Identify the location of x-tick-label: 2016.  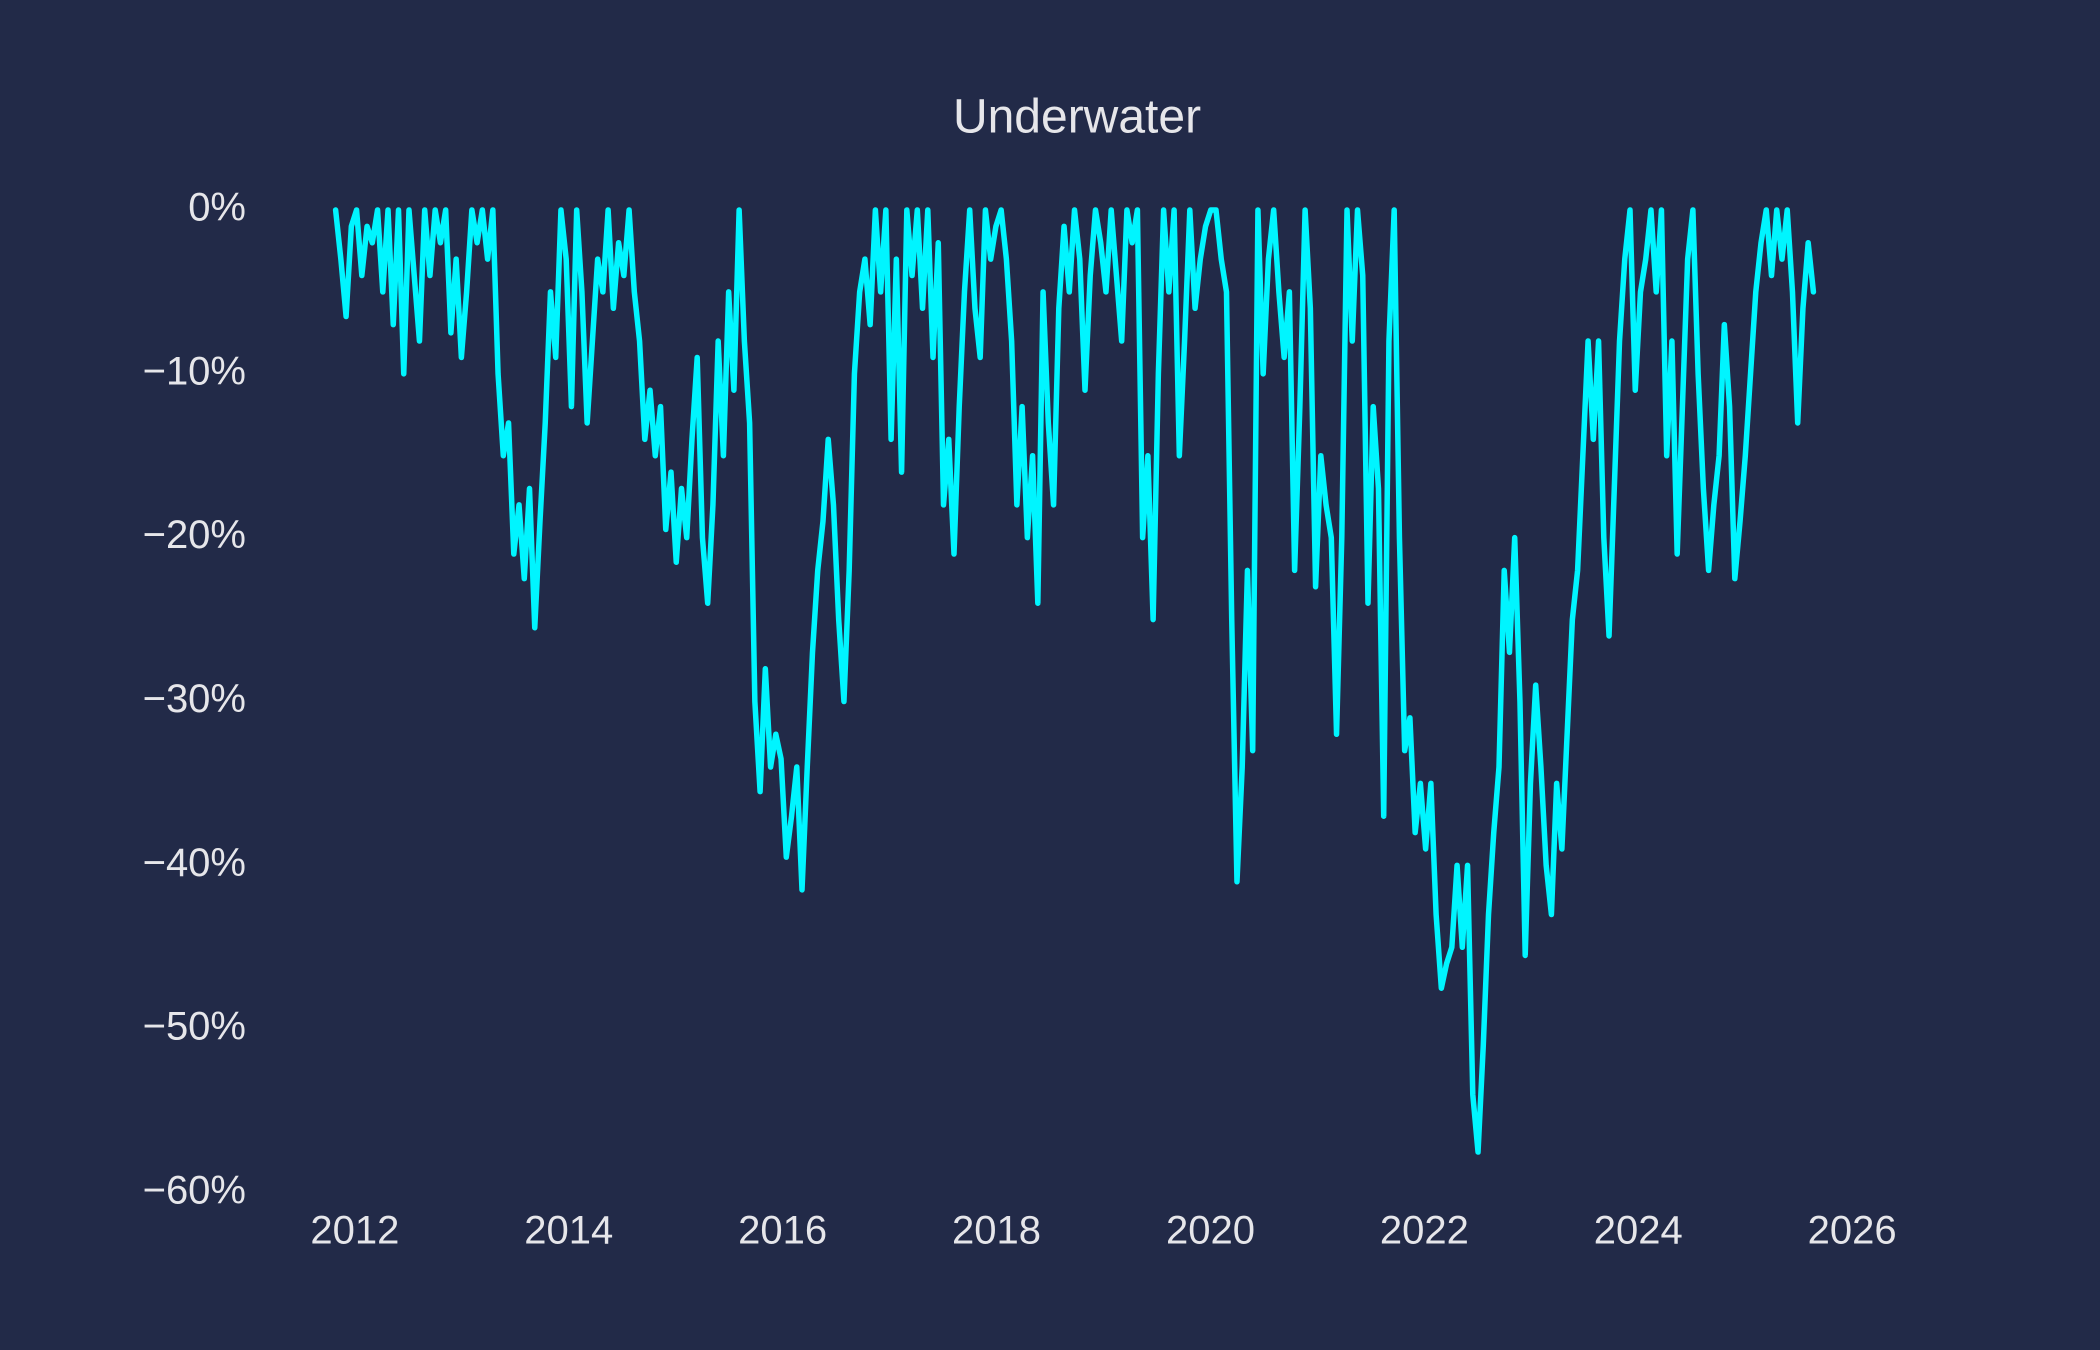
(782, 1231).